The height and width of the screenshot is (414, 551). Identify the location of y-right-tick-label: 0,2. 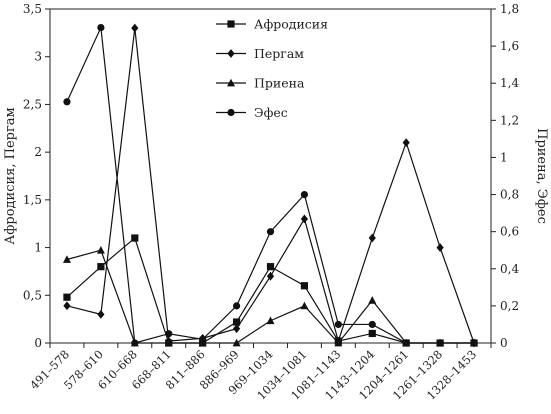
(509, 306).